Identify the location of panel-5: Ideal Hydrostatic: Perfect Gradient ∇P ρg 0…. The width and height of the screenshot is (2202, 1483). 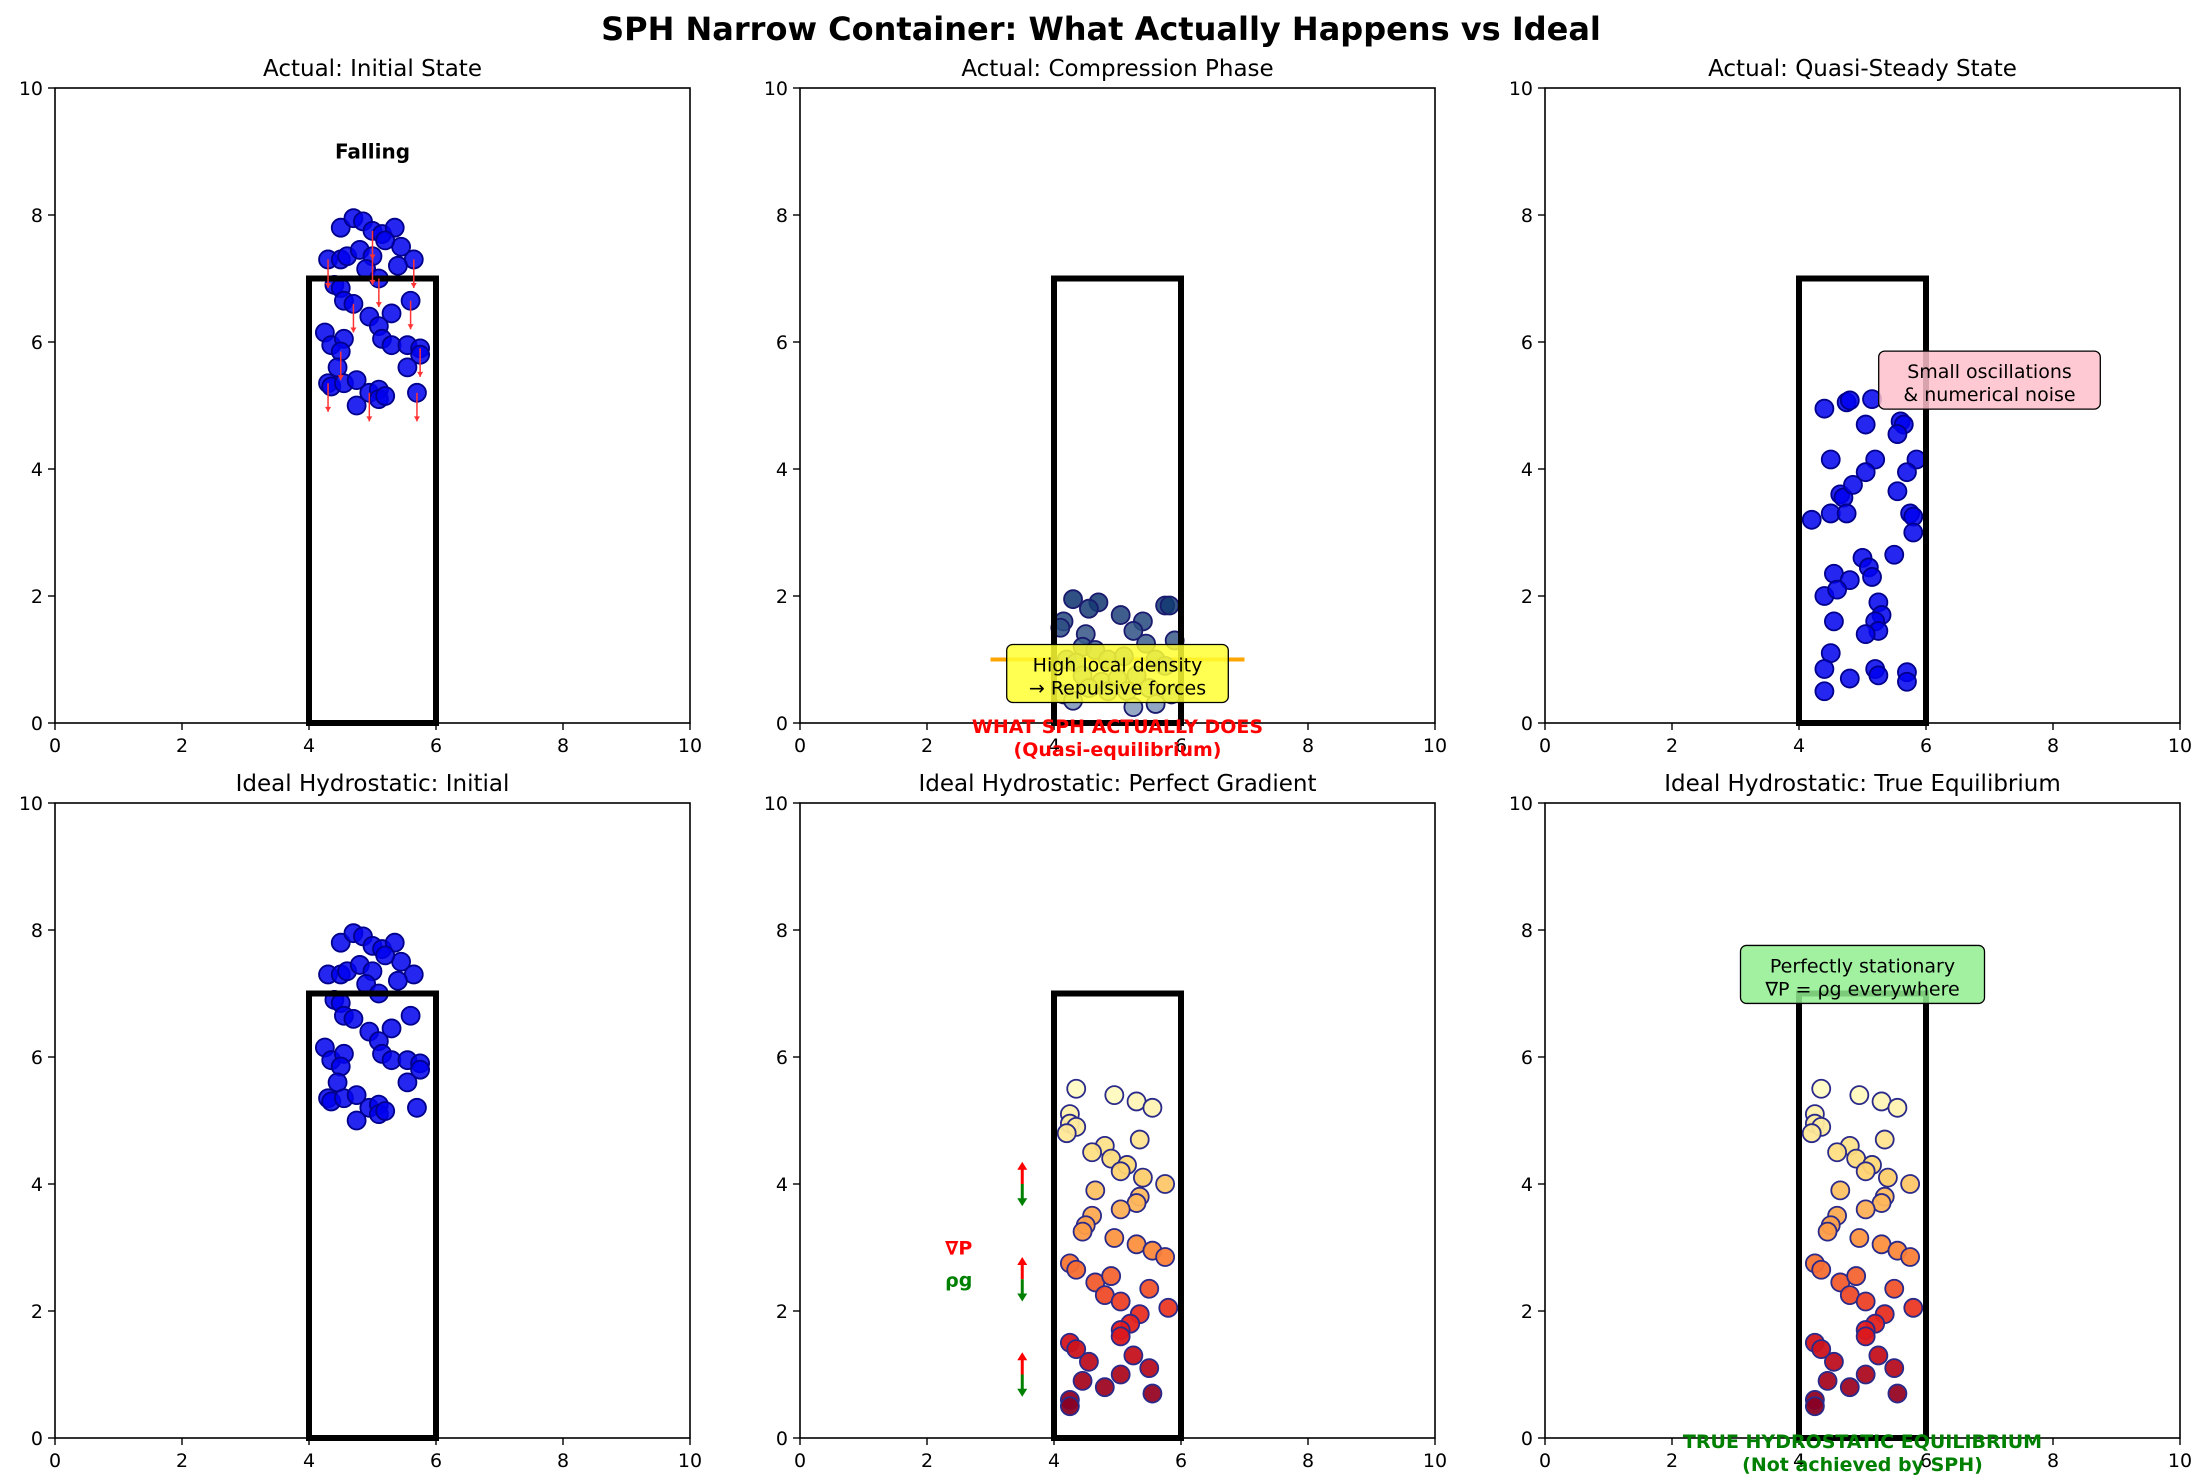
(1105, 1121).